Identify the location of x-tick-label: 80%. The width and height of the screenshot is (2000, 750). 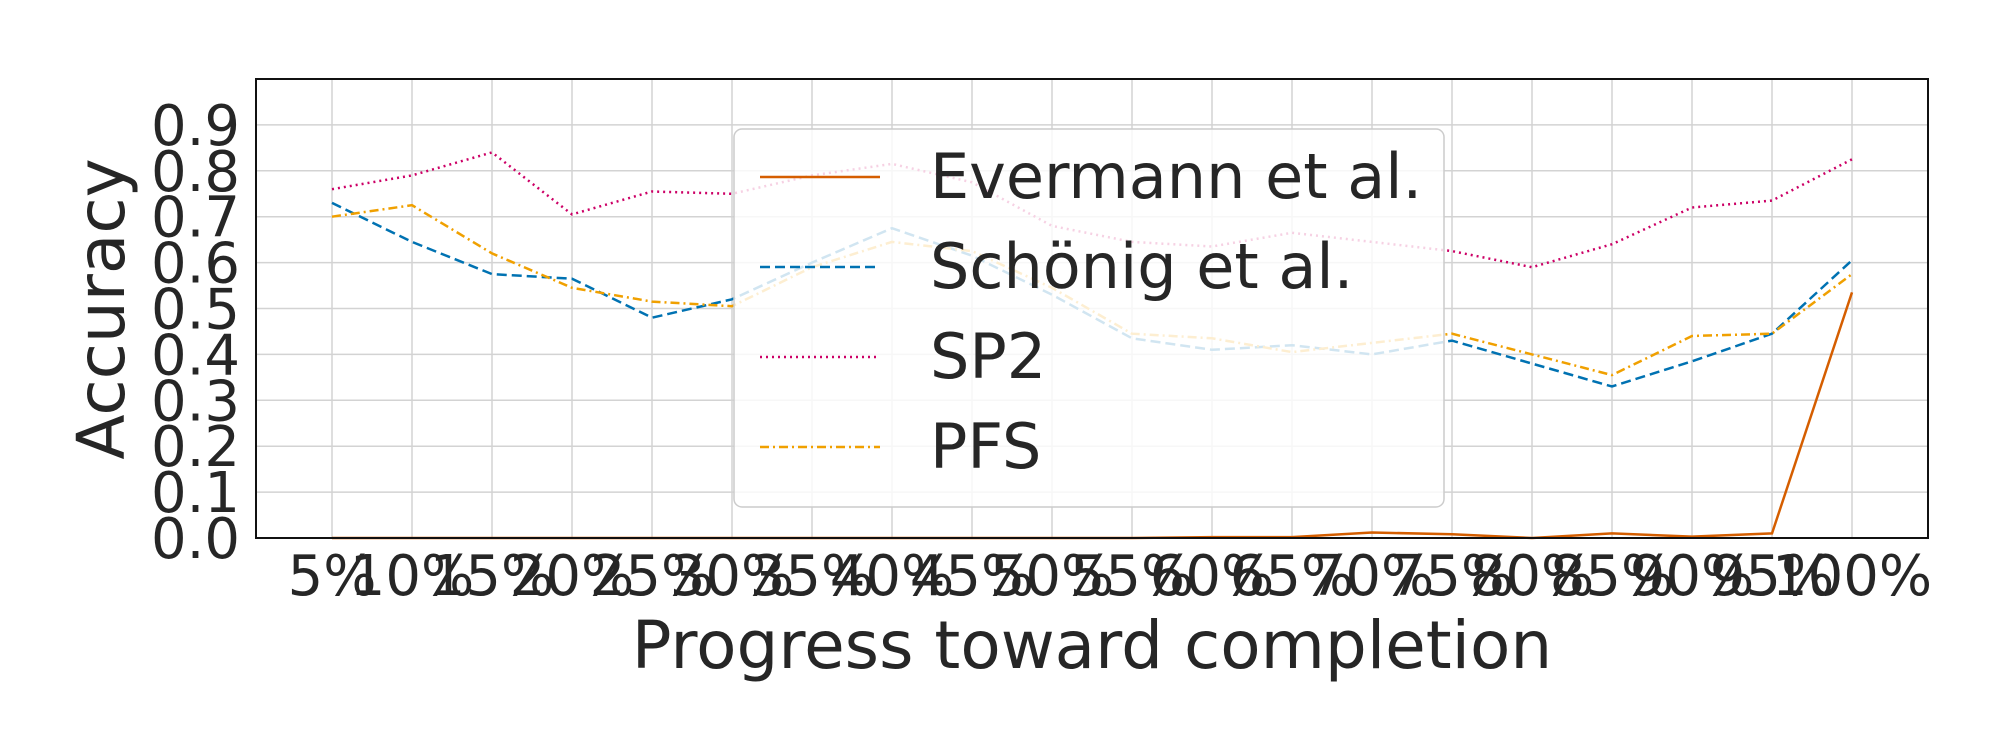
(1532, 576).